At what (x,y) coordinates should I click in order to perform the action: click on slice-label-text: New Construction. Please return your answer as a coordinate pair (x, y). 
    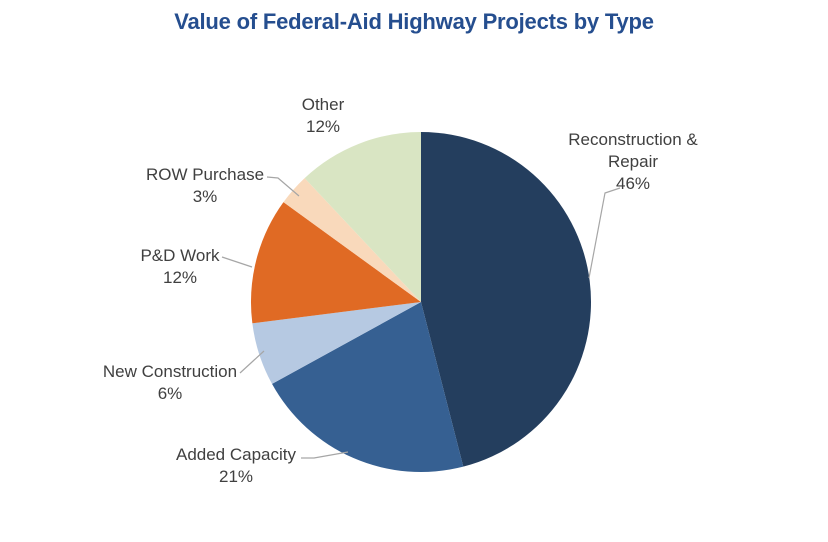
    Looking at the image, I should click on (170, 371).